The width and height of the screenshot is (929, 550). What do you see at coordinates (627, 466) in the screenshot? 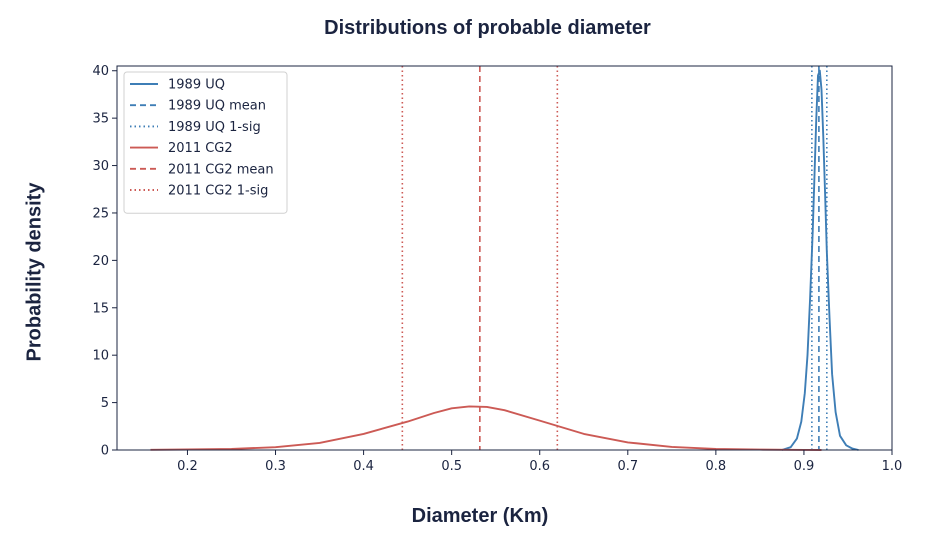
I see `x-tick-label: 0.7` at bounding box center [627, 466].